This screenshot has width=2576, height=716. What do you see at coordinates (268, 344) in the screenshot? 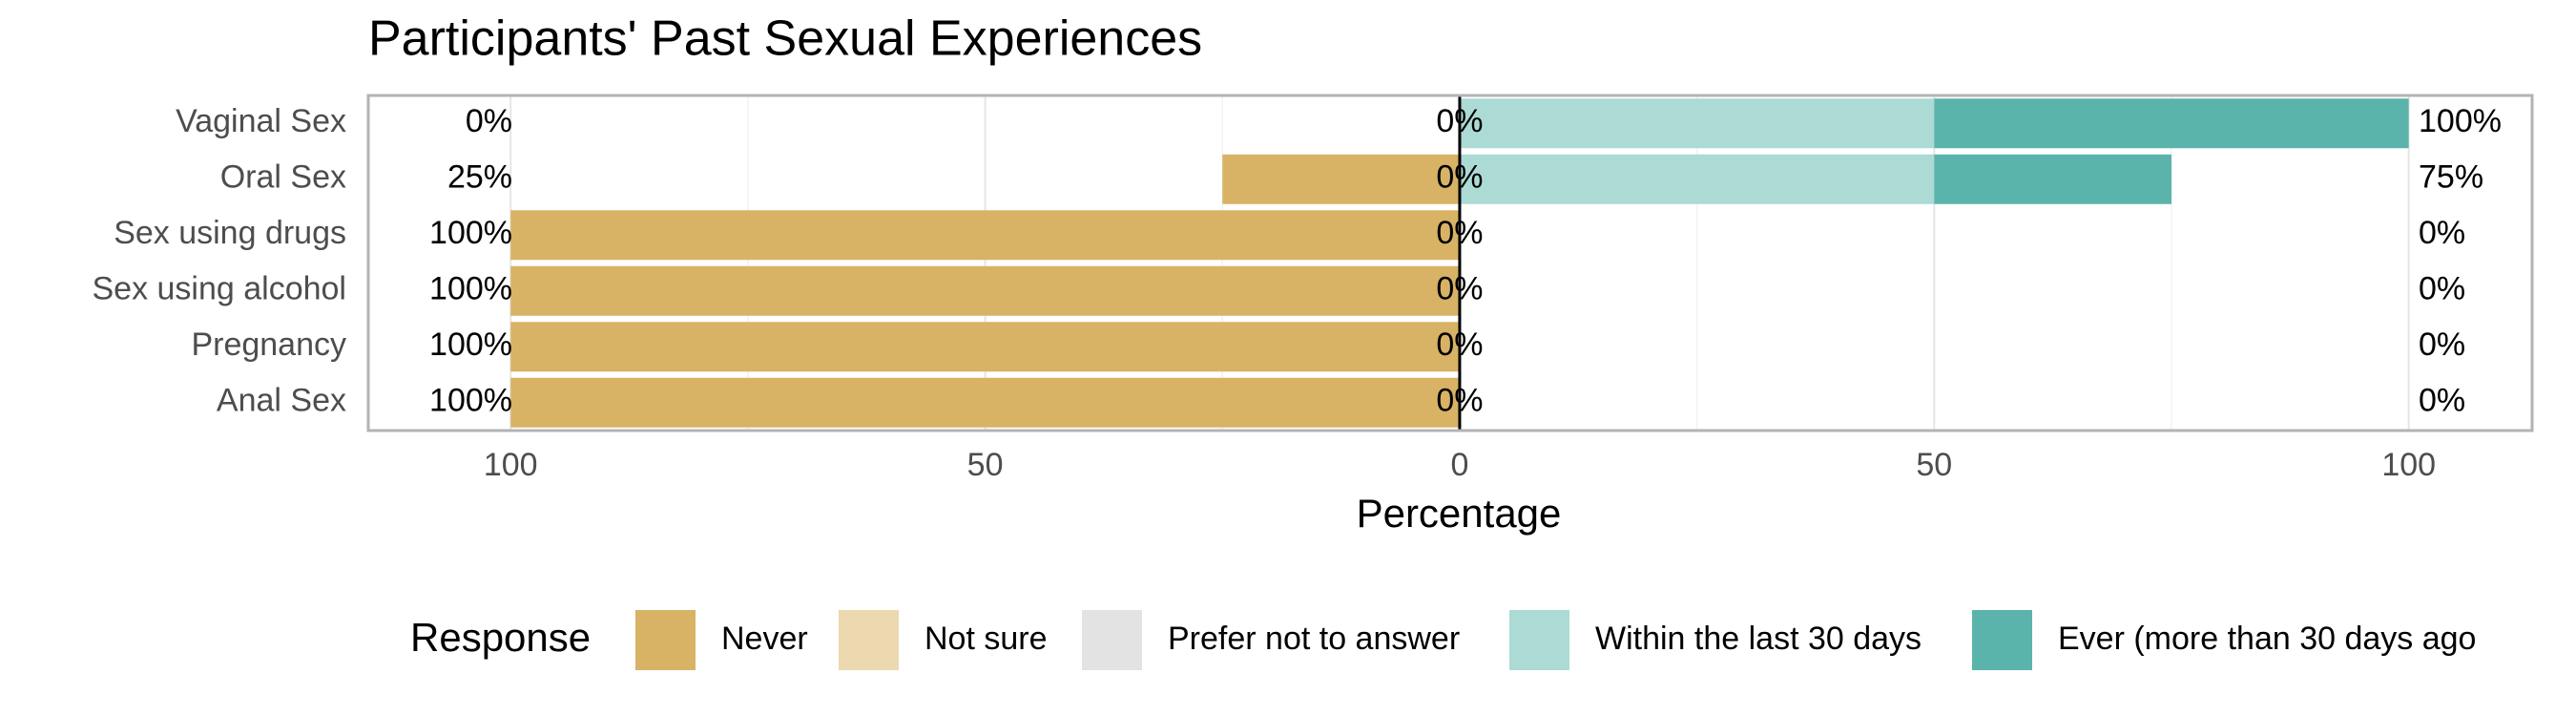
I see `y-tick-label: Pregnancy` at bounding box center [268, 344].